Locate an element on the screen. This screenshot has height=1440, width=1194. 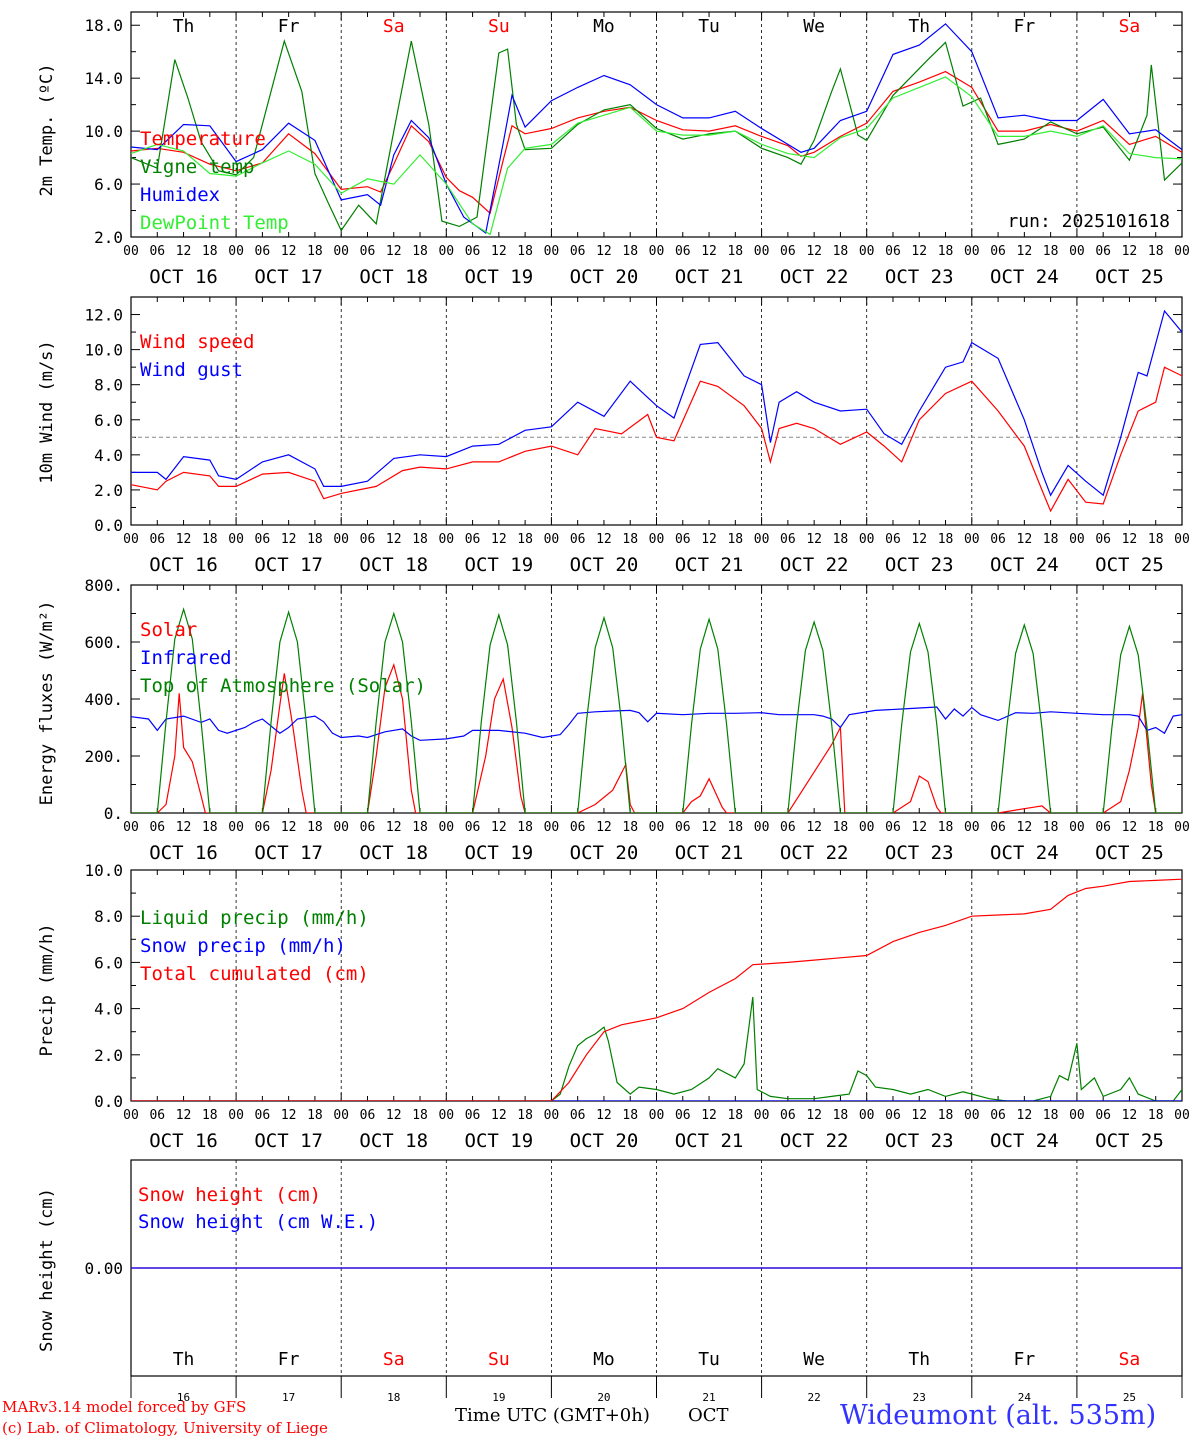
y-tick-label: 10.0 is located at coordinates (103, 350).